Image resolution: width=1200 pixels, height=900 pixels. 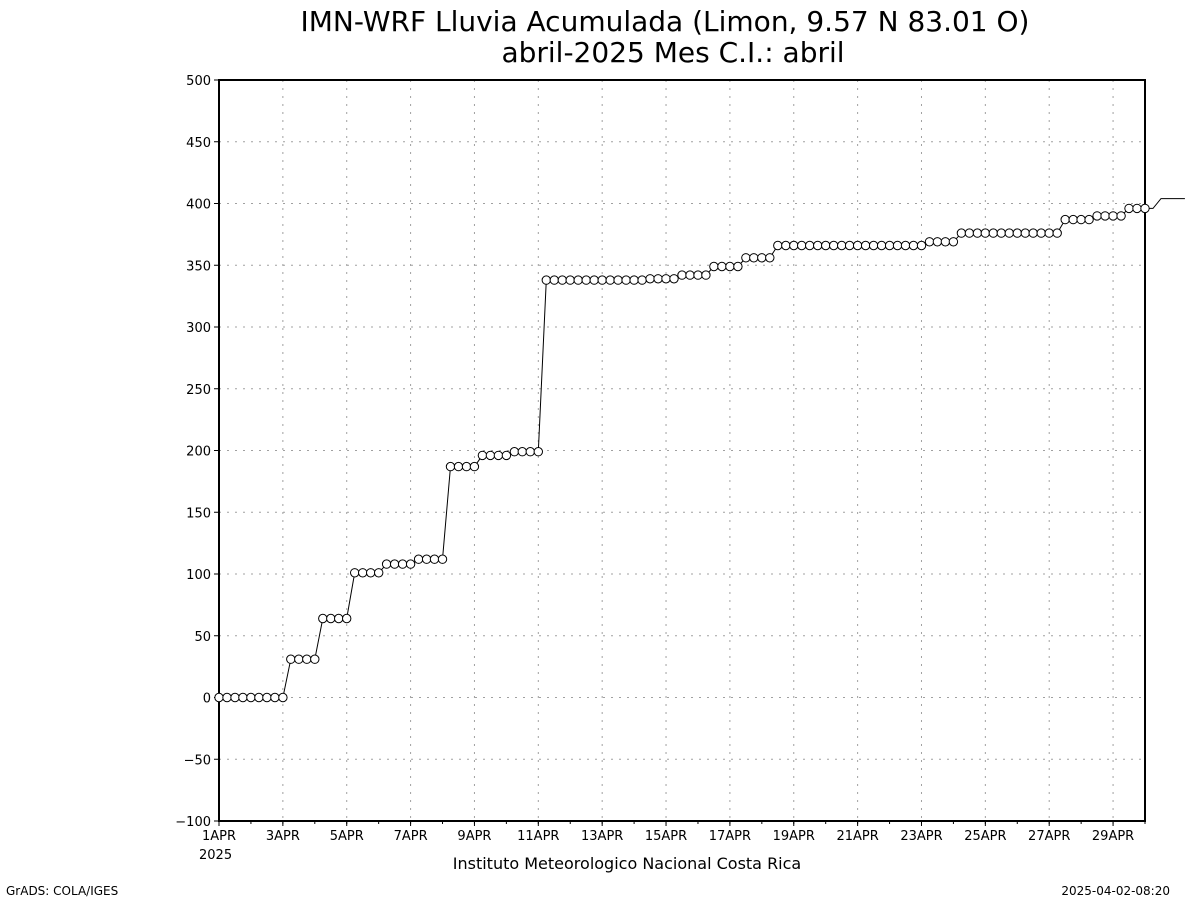 What do you see at coordinates (202, 637) in the screenshot?
I see `y-tick-label: 50` at bounding box center [202, 637].